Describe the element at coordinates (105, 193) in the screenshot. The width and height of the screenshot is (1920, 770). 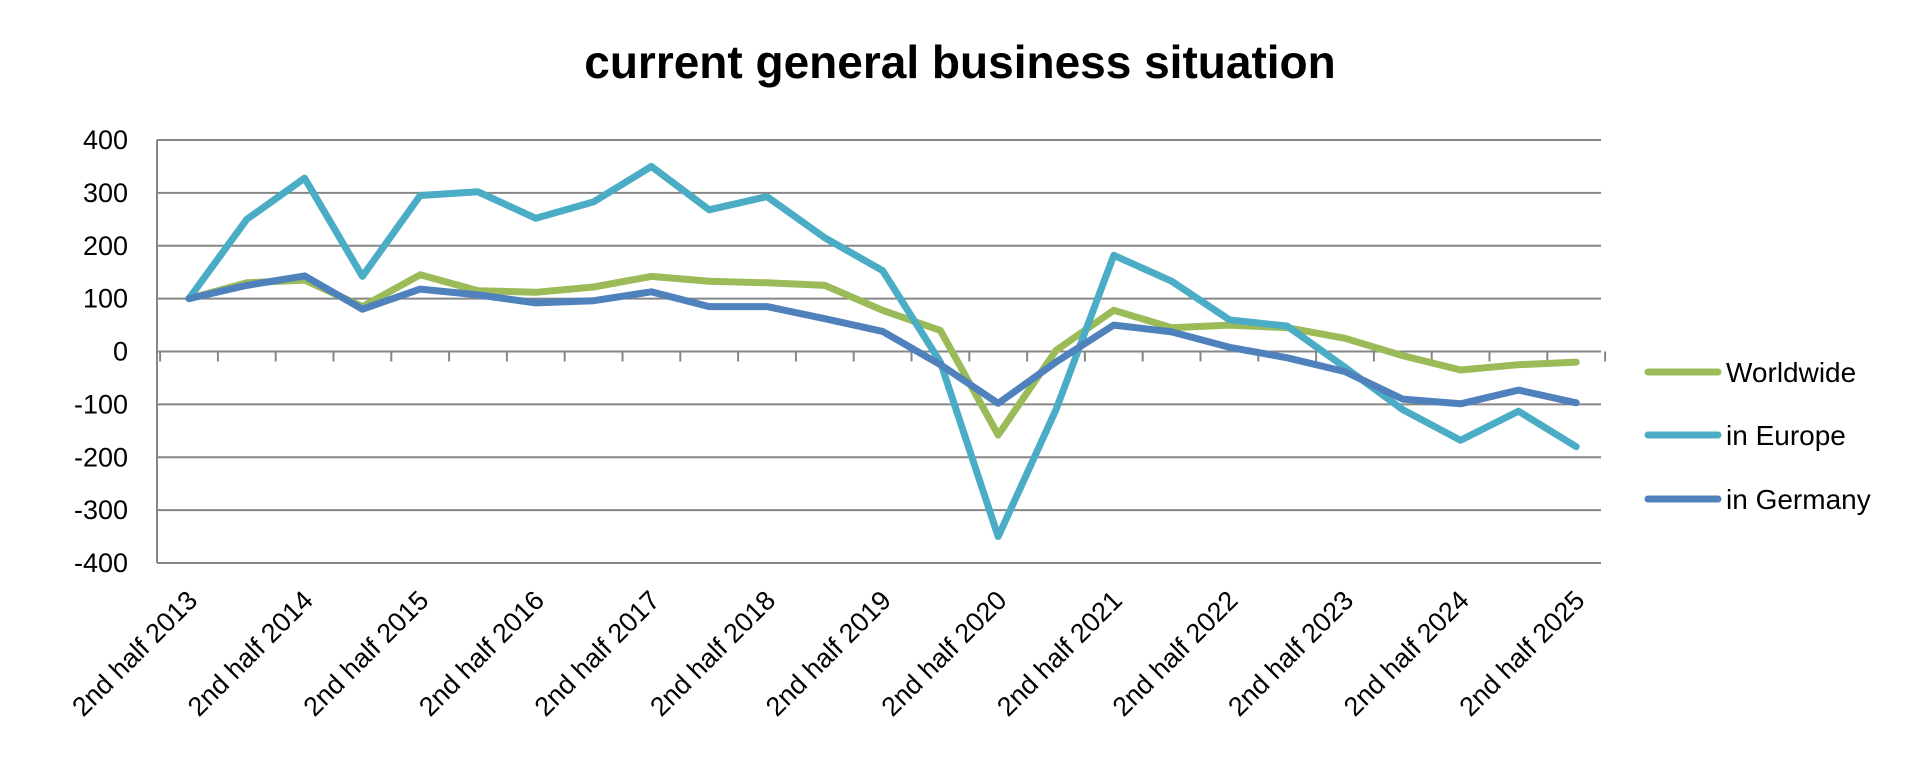
I see `y-tick-label: 300` at that location.